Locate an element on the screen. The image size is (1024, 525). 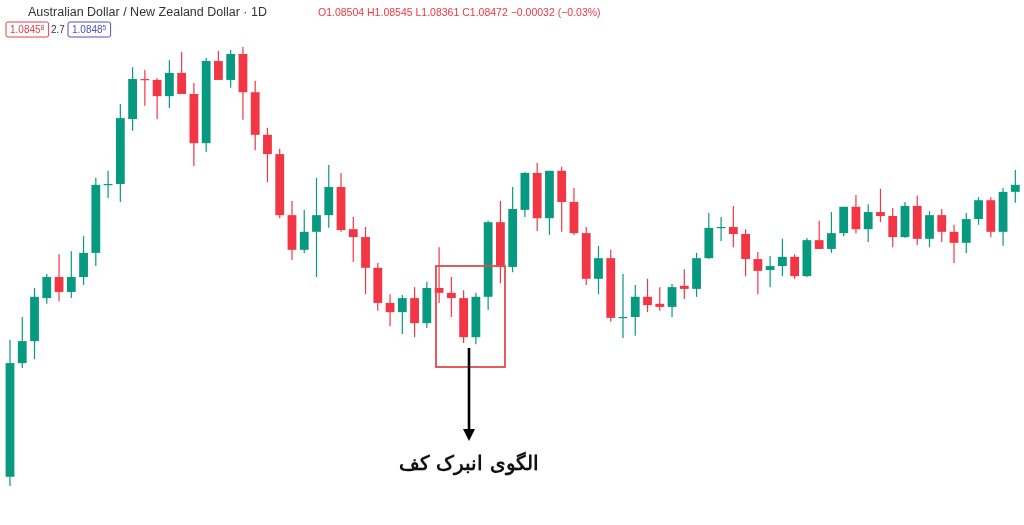
text: 2.7 is located at coordinates (58, 29).